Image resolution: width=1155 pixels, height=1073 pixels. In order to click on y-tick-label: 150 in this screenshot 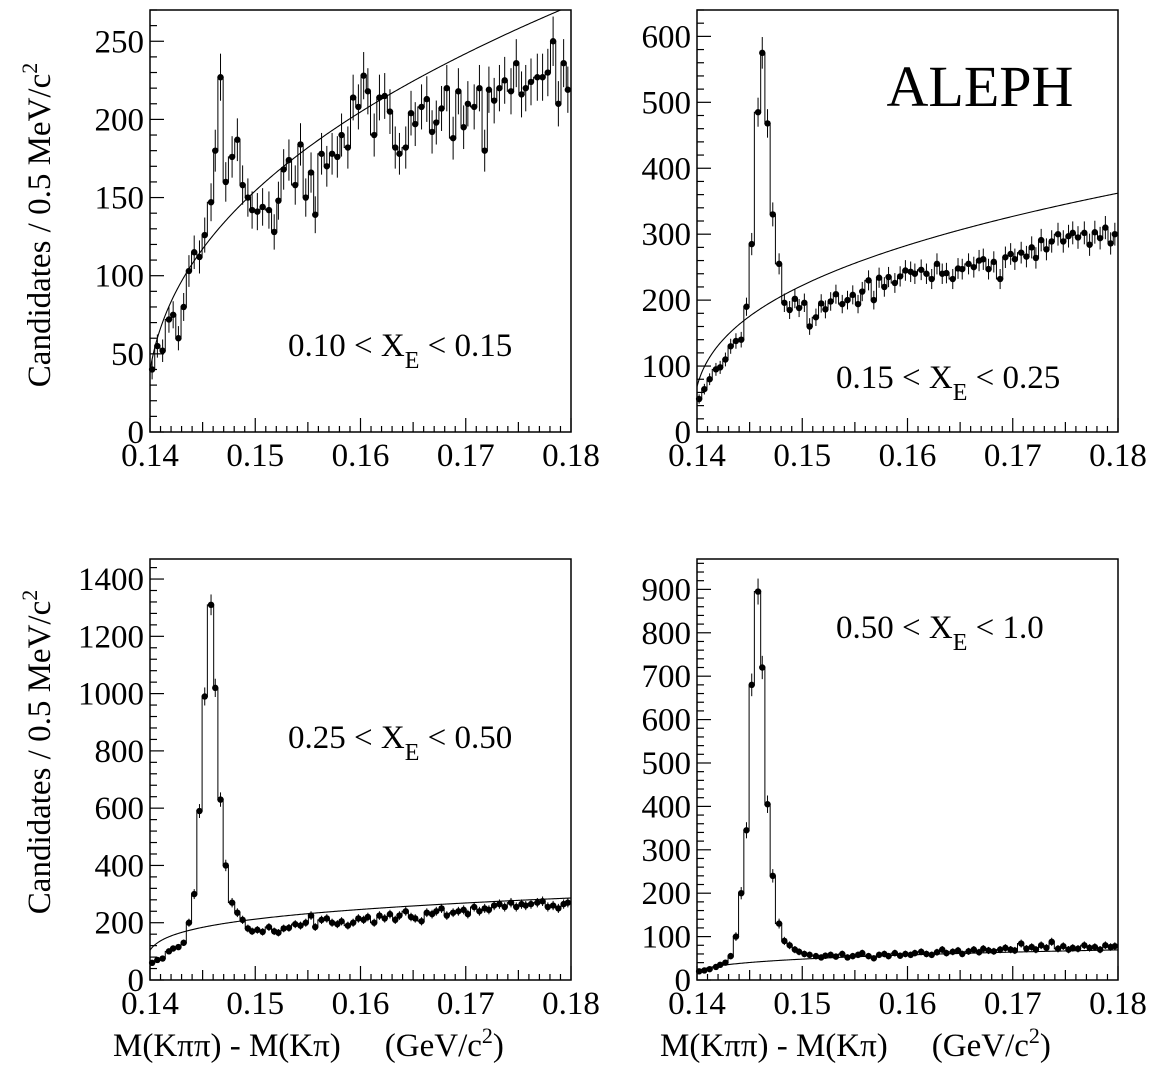, I will do `click(120, 199)`.